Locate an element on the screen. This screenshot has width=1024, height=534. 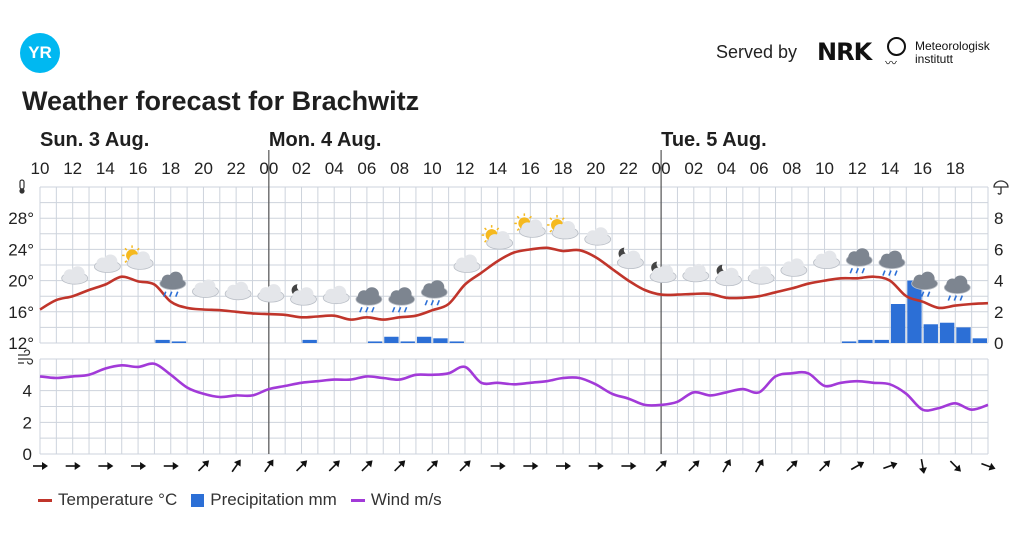
day-label: Mon. 4 Aug. is located at coordinates (325, 140).